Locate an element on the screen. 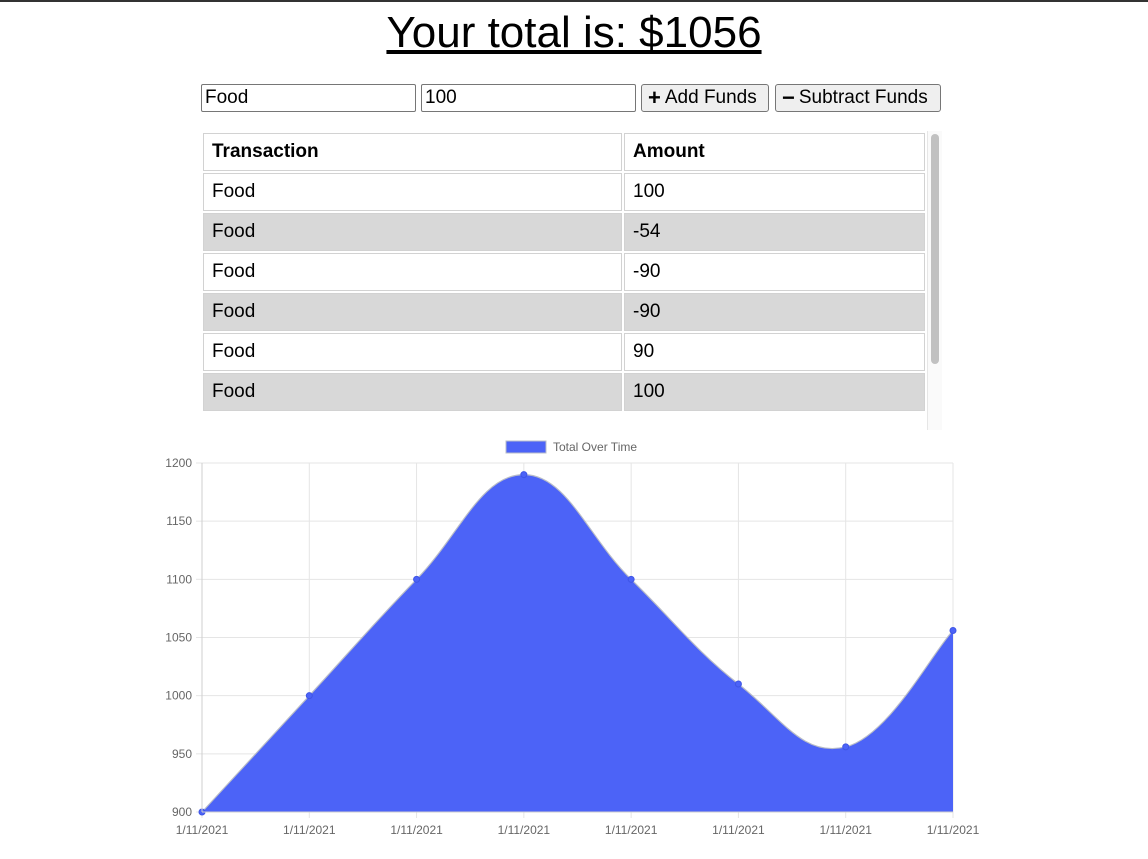 The image size is (1148, 859). table-scrollbar is located at coordinates (934, 280).